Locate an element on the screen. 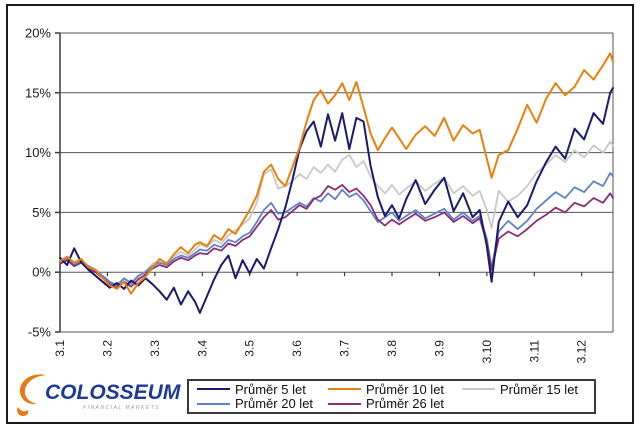  colosseum-logo-text: COLOSSEUM is located at coordinates (113, 392).